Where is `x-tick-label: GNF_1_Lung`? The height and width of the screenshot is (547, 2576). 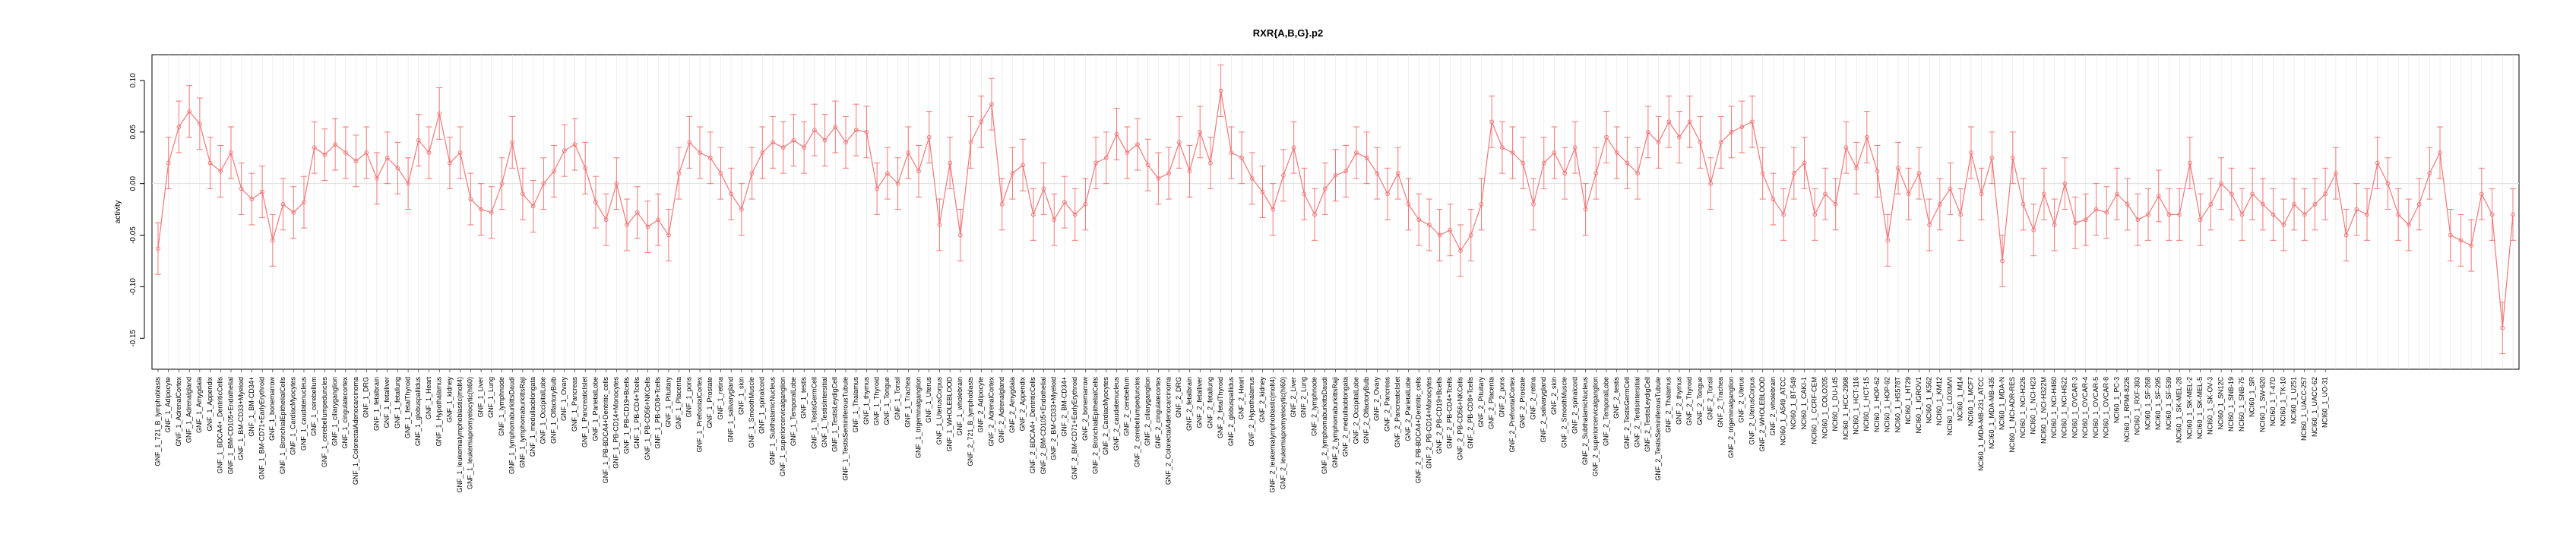
x-tick-label: GNF_1_Lung is located at coordinates (491, 397).